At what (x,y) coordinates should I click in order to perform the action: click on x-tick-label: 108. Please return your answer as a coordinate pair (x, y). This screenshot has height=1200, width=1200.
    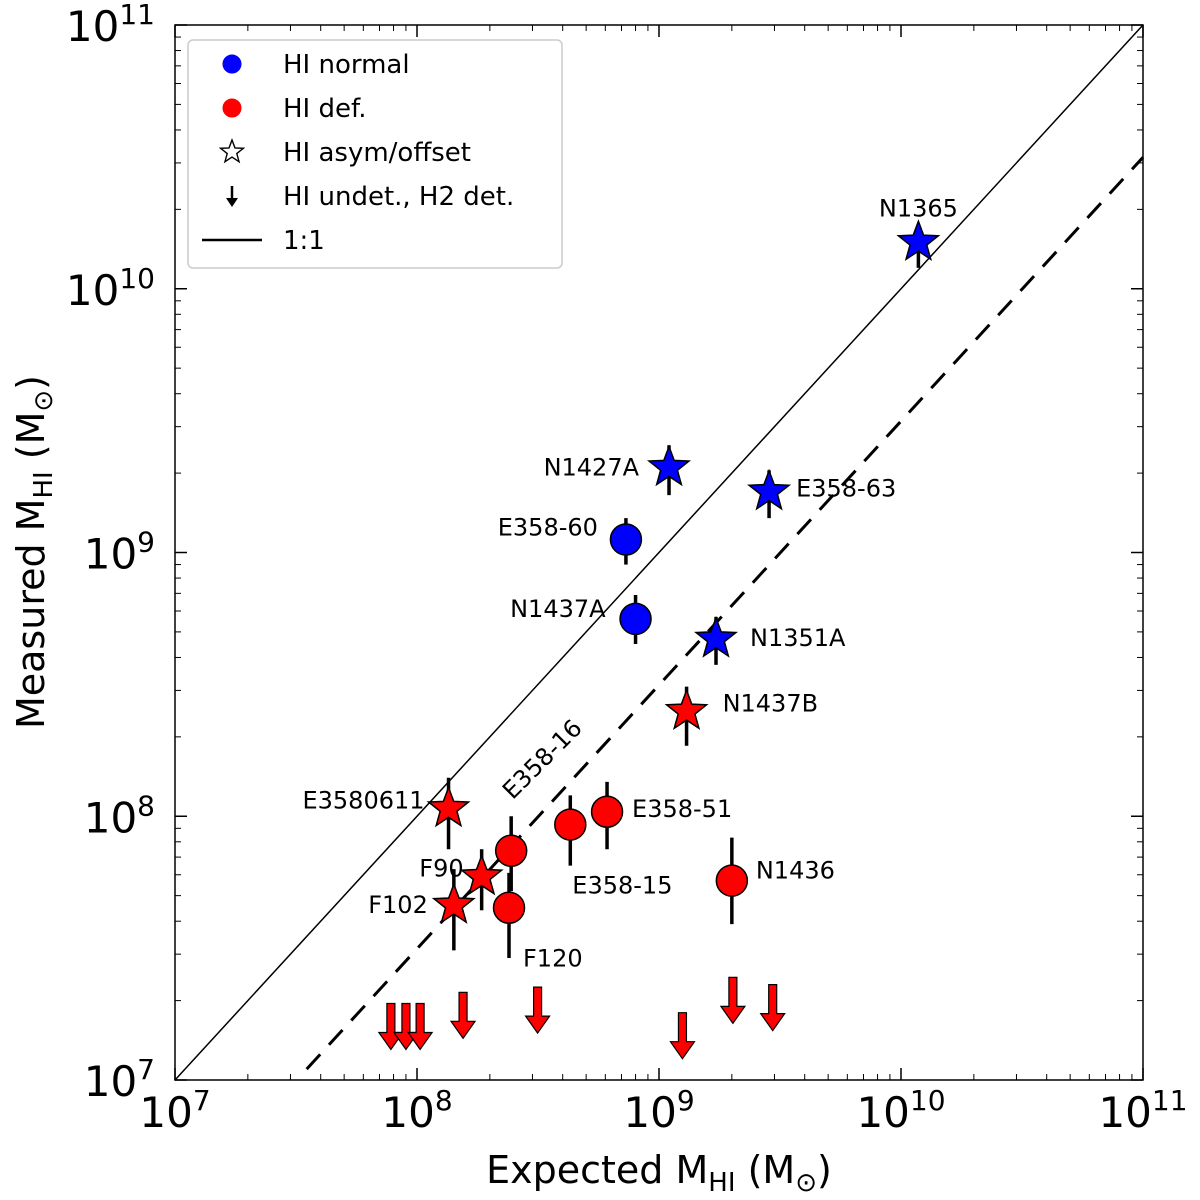
    Looking at the image, I should click on (416, 1110).